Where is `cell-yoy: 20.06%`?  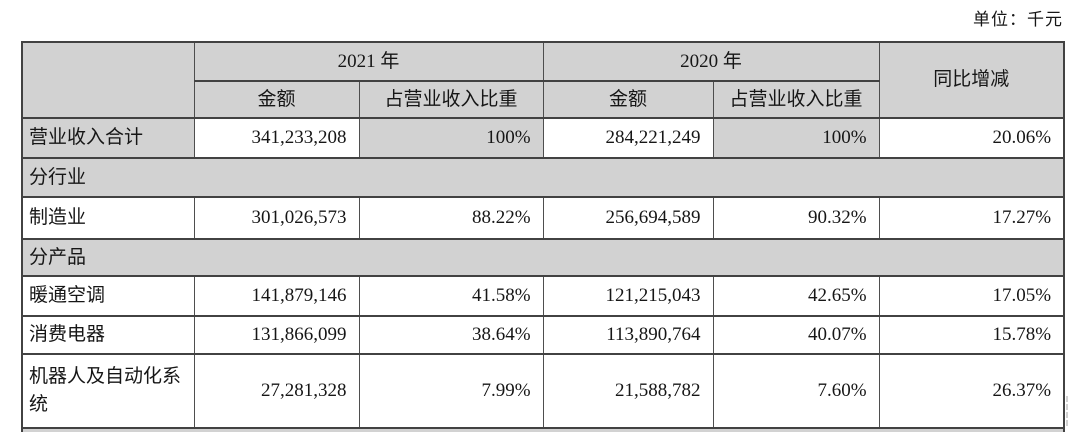 cell-yoy: 20.06% is located at coordinates (971, 138).